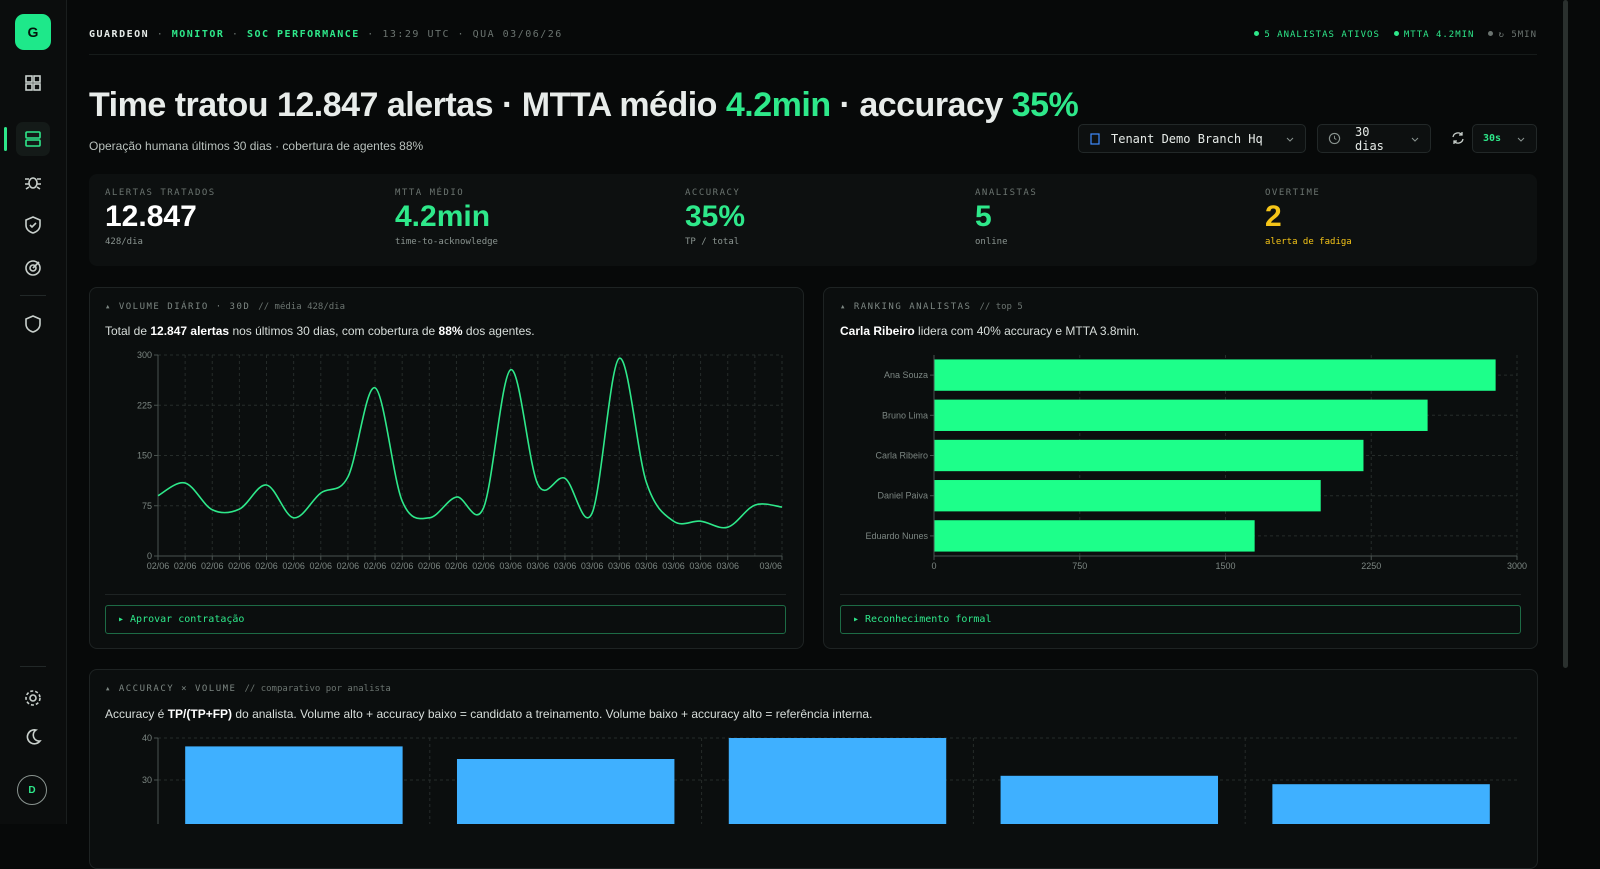 The image size is (1600, 869). I want to click on period-label: 30 dias, so click(1369, 138).